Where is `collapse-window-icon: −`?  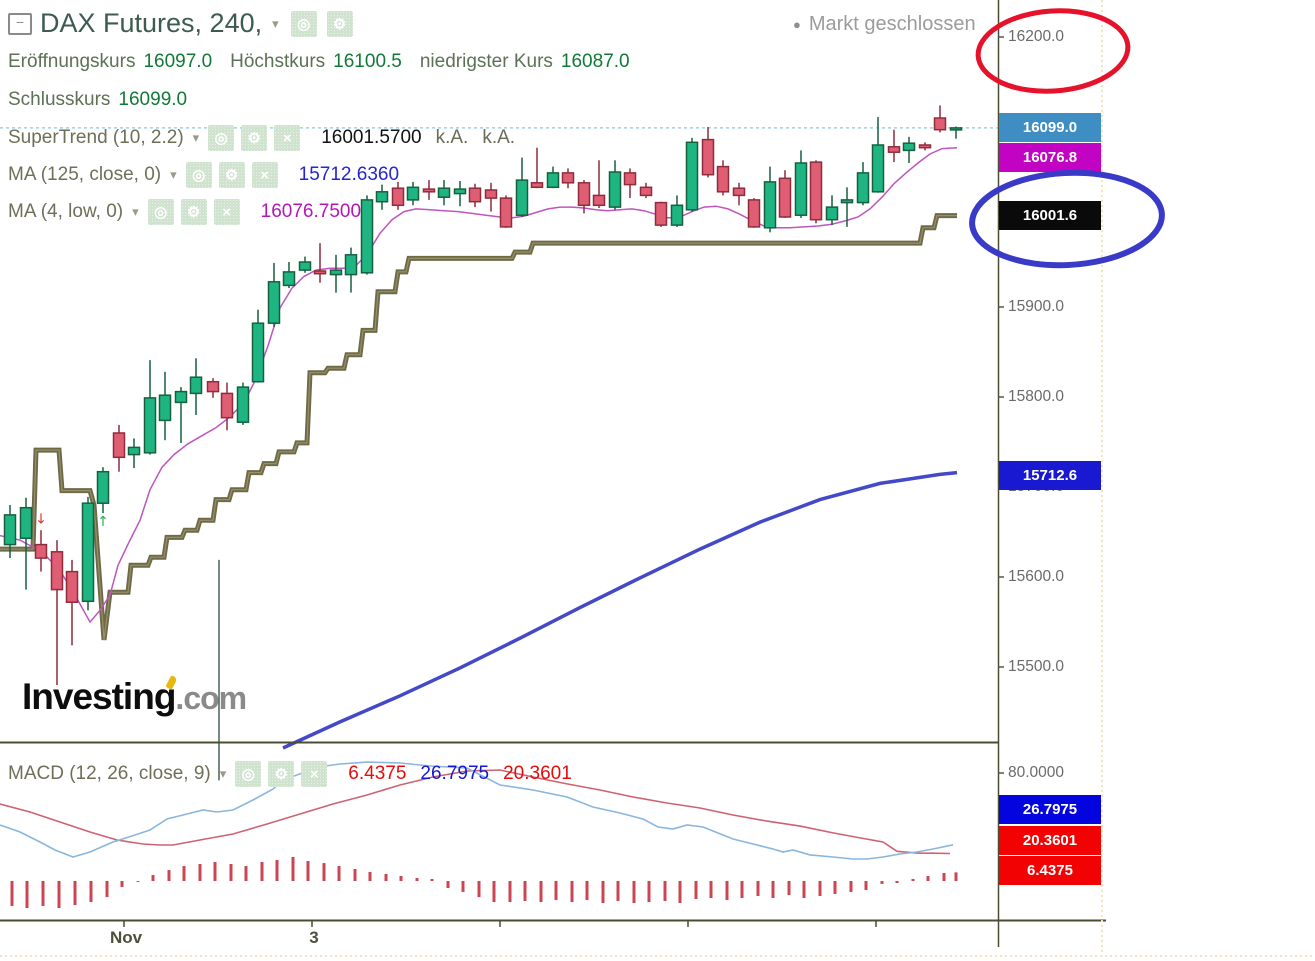
collapse-window-icon: − is located at coordinates (20, 23).